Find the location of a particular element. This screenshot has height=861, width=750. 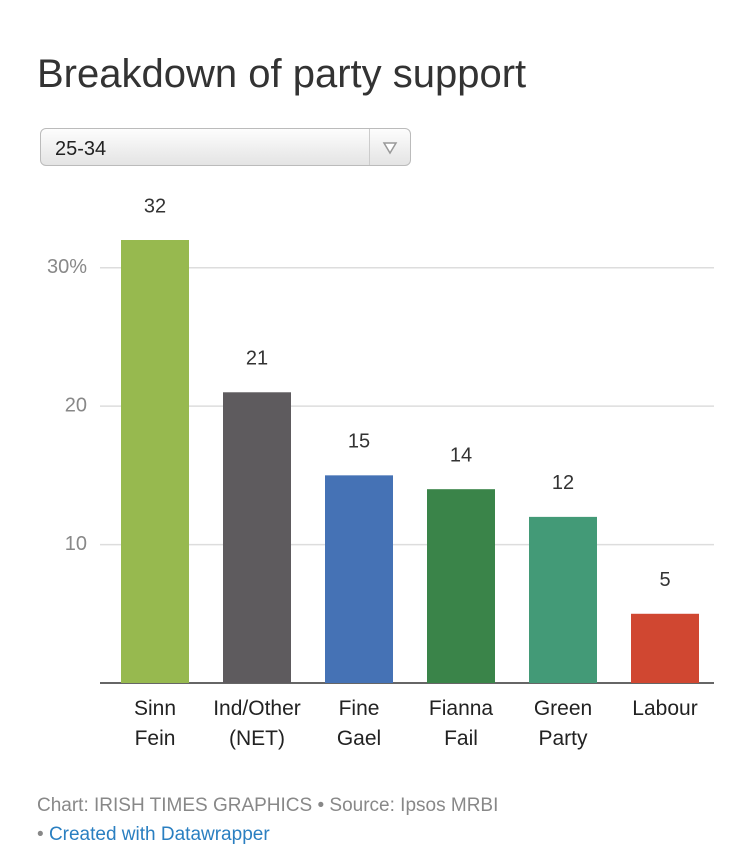

y-tick-label: 30% is located at coordinates (67, 267).